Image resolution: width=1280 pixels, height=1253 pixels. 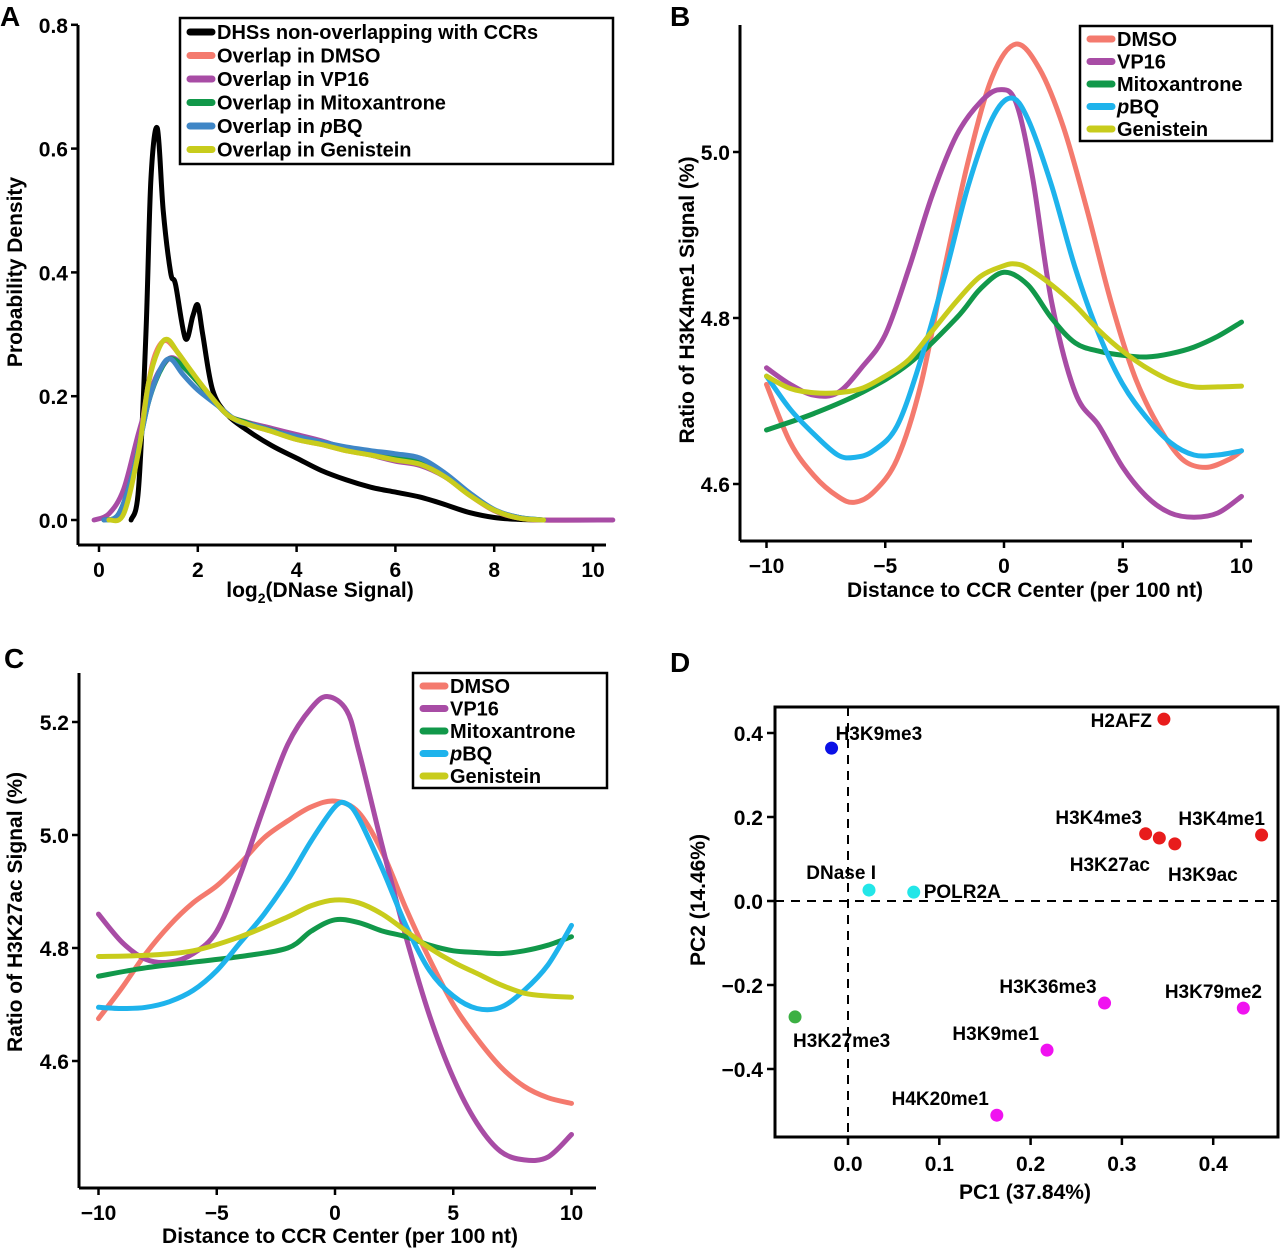 What do you see at coordinates (1243, 1008) in the screenshot?
I see `panel-d-point-h3k79me2` at bounding box center [1243, 1008].